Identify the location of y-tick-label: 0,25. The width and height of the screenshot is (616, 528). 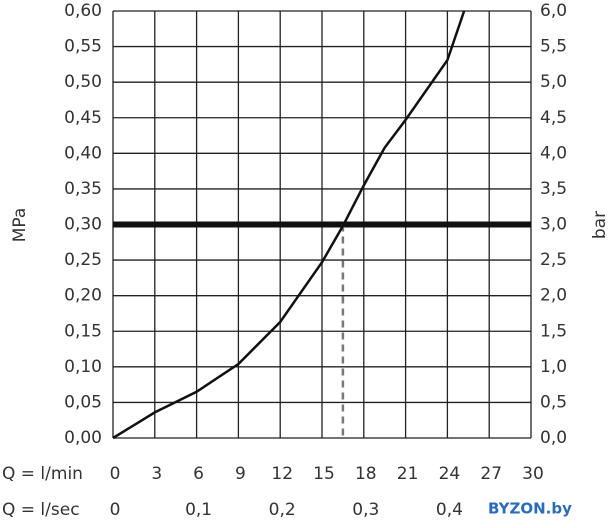
(83, 260).